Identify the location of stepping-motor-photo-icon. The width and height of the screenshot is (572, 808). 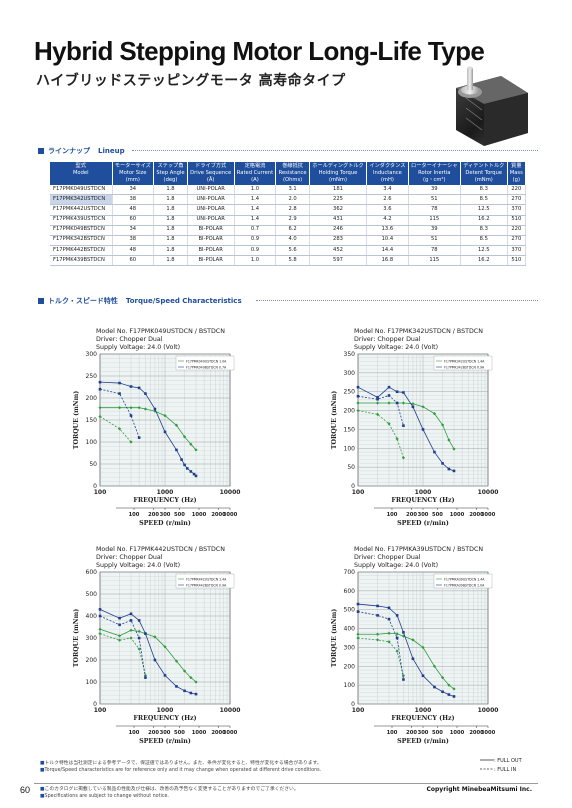
(492, 106).